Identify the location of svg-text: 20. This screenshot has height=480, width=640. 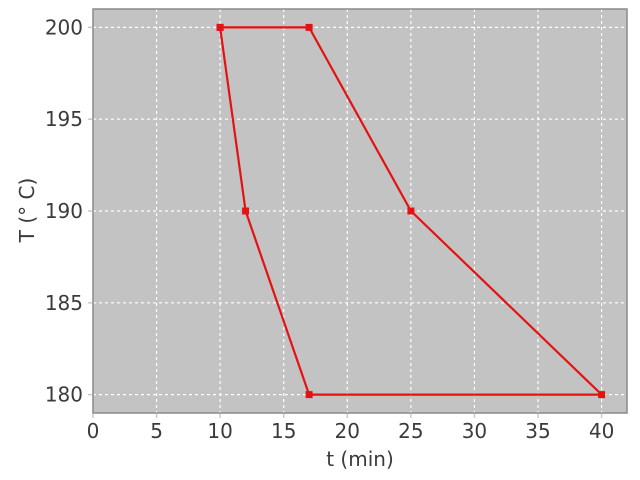
(347, 431).